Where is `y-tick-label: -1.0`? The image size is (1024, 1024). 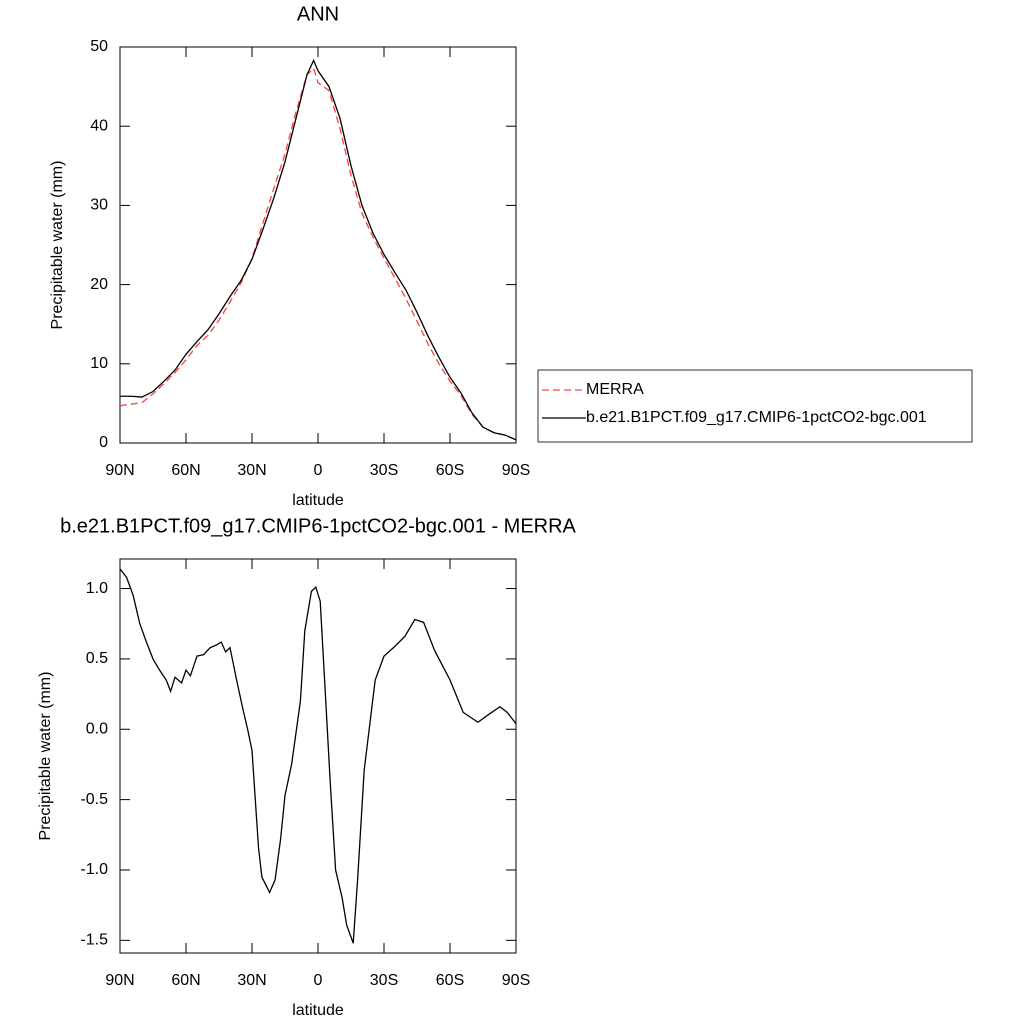
y-tick-label: -1.0 is located at coordinates (94, 869).